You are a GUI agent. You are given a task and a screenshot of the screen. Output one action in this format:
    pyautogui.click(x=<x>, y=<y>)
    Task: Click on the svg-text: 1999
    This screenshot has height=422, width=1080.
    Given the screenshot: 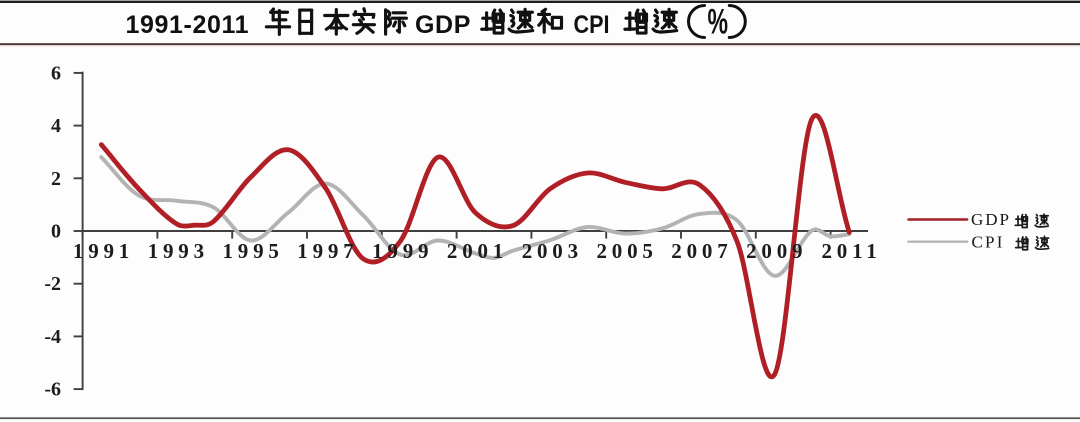 What is the action you would take?
    pyautogui.click(x=402, y=251)
    